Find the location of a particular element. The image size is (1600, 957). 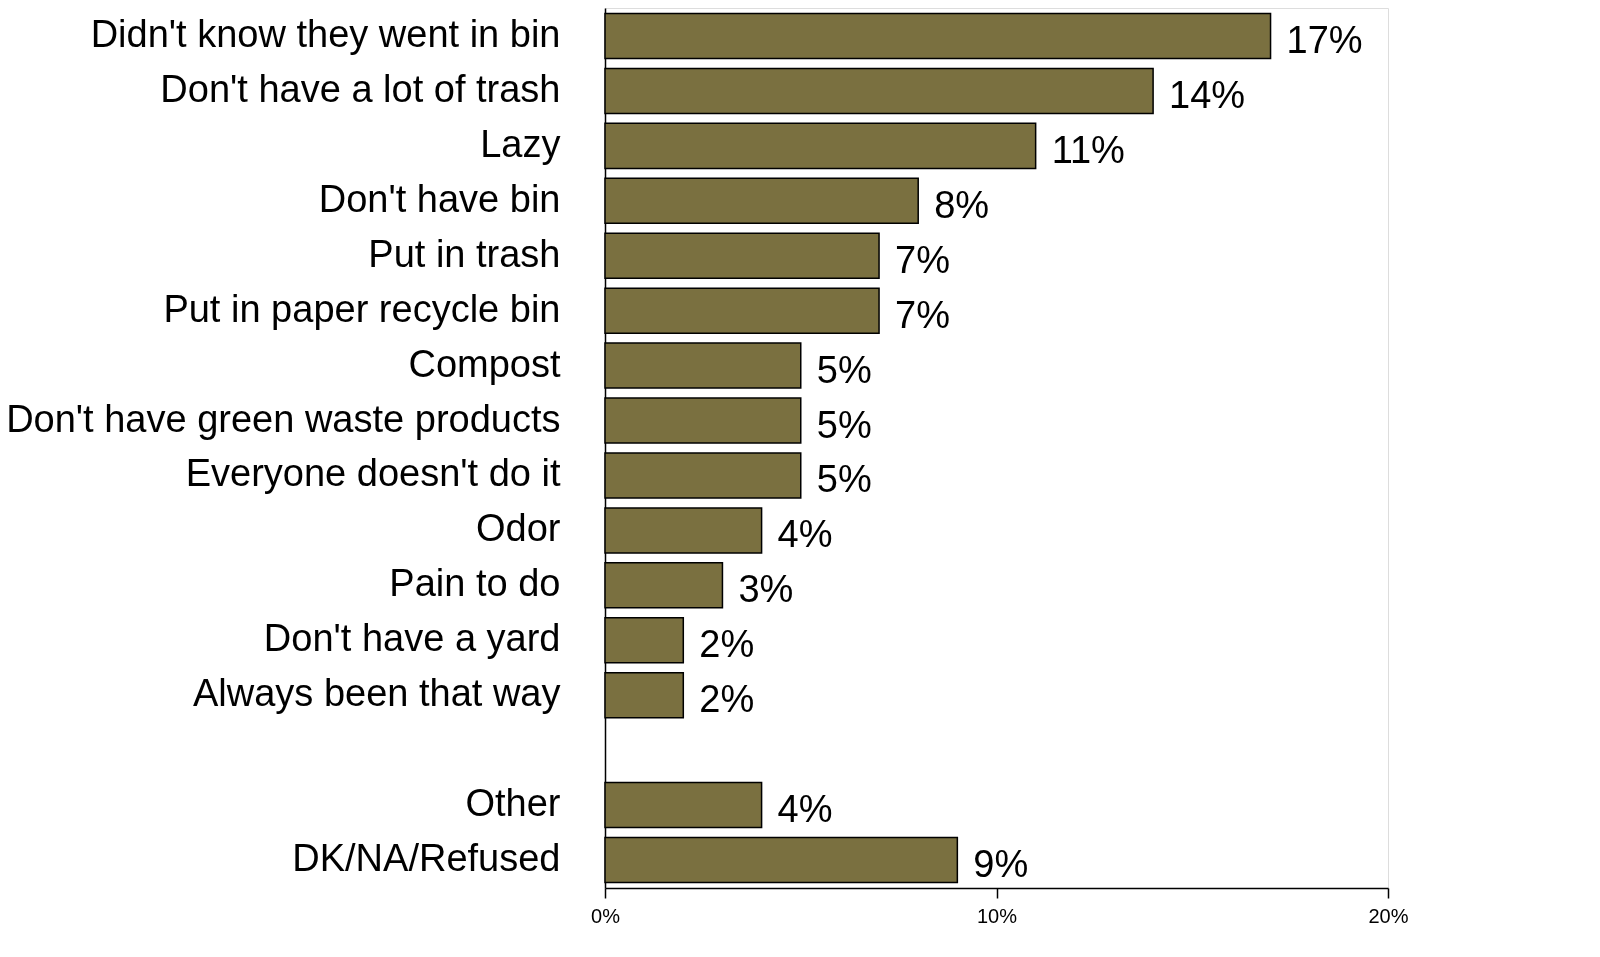

y-tick-label: Odor is located at coordinates (518, 528).